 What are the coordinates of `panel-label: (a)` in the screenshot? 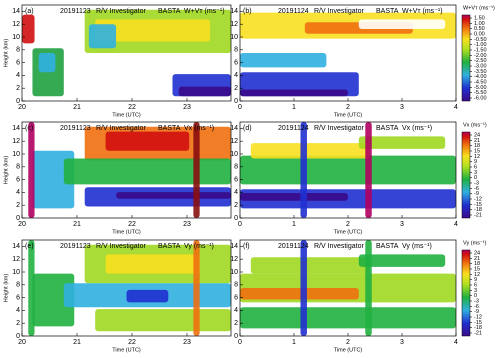 It's located at (29, 11).